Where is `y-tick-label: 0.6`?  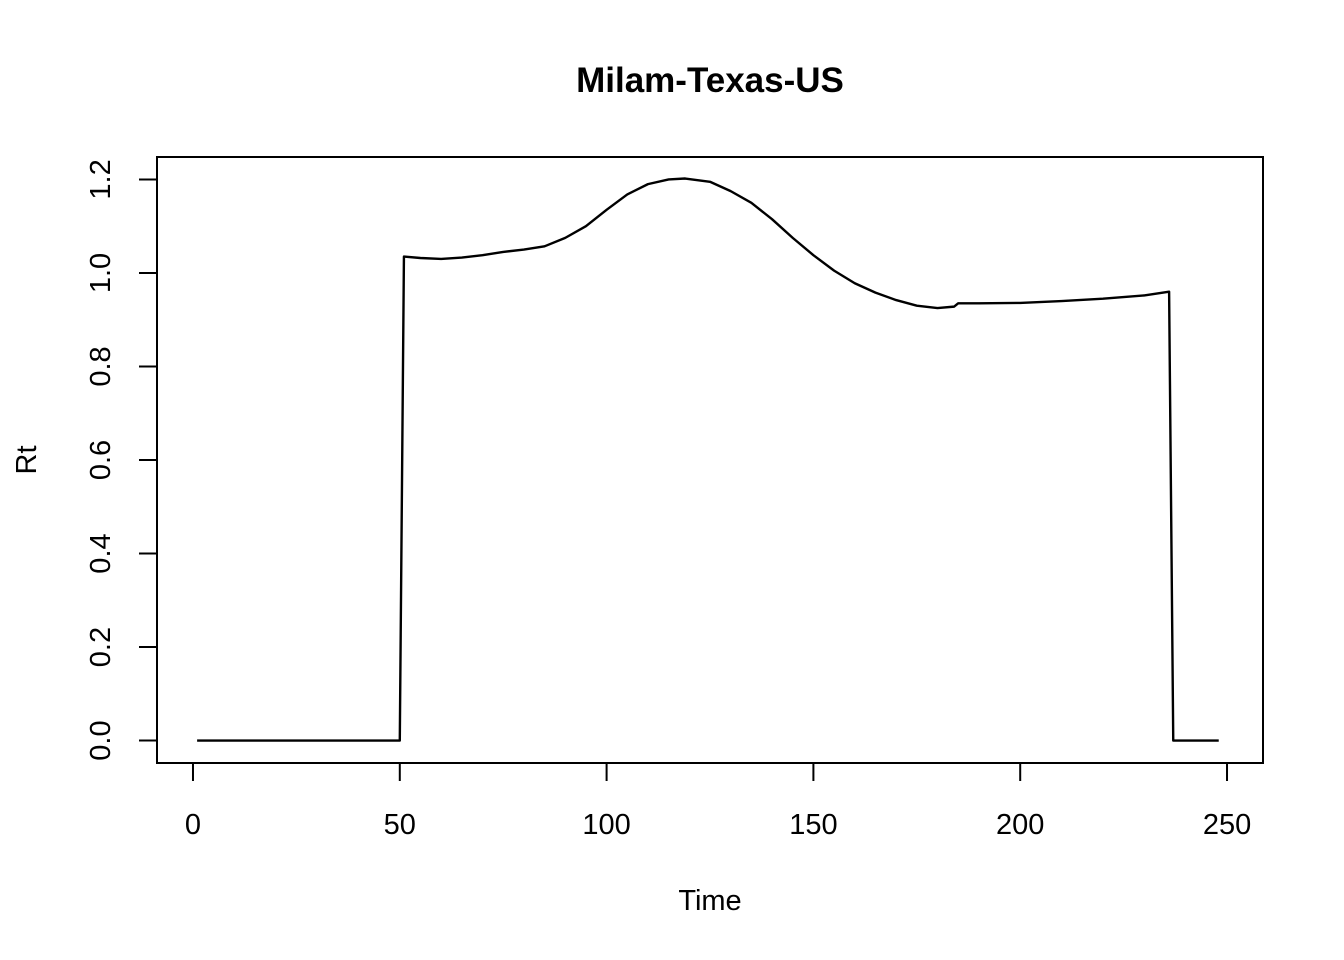
y-tick-label: 0.6 is located at coordinates (101, 460).